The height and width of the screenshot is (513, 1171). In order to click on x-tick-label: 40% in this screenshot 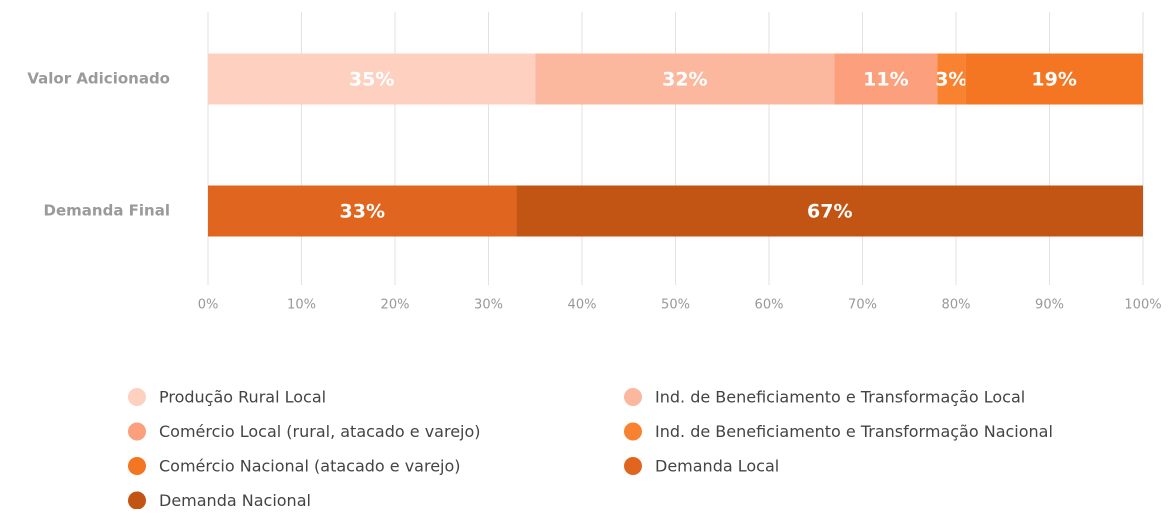, I will do `click(582, 305)`.